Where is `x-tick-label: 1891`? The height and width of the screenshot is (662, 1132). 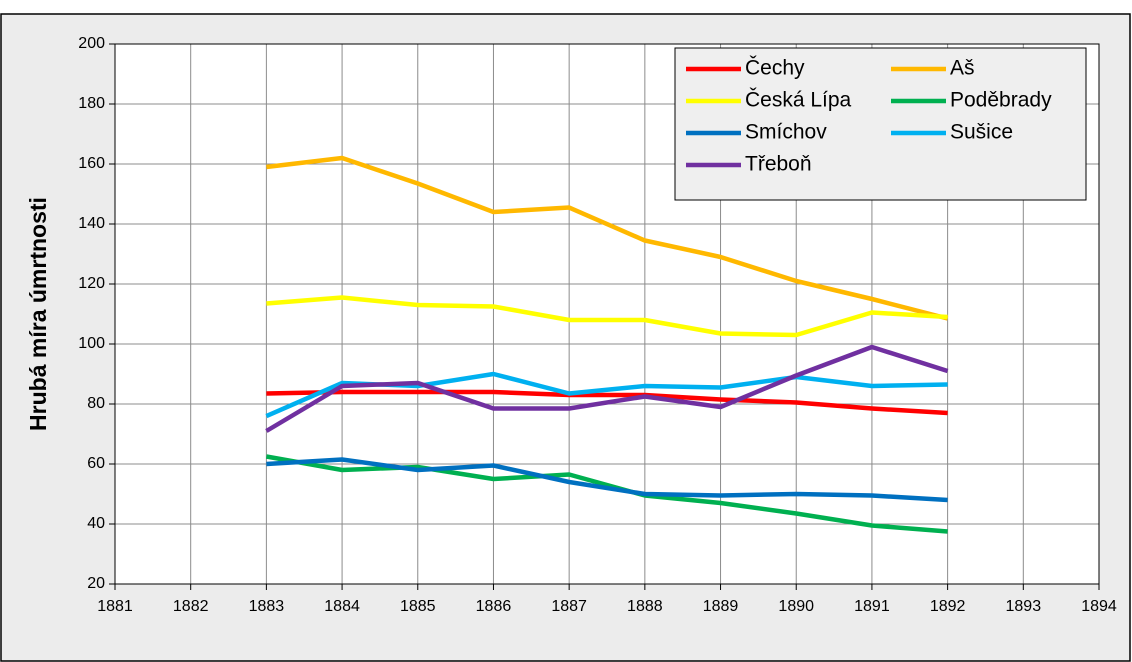
x-tick-label: 1891 is located at coordinates (872, 606).